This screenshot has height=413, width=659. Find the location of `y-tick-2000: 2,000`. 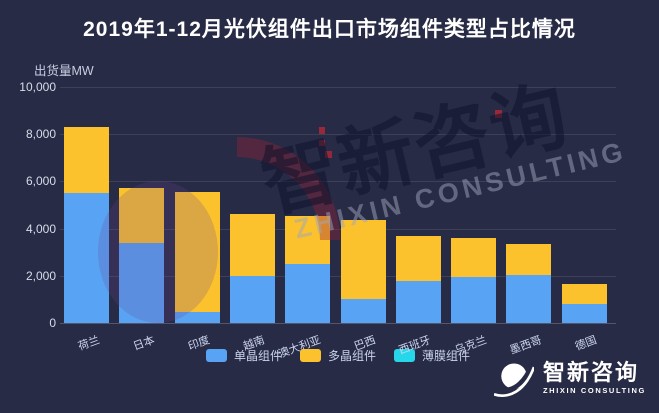

y-tick-2000: 2,000 is located at coordinates (40, 275).